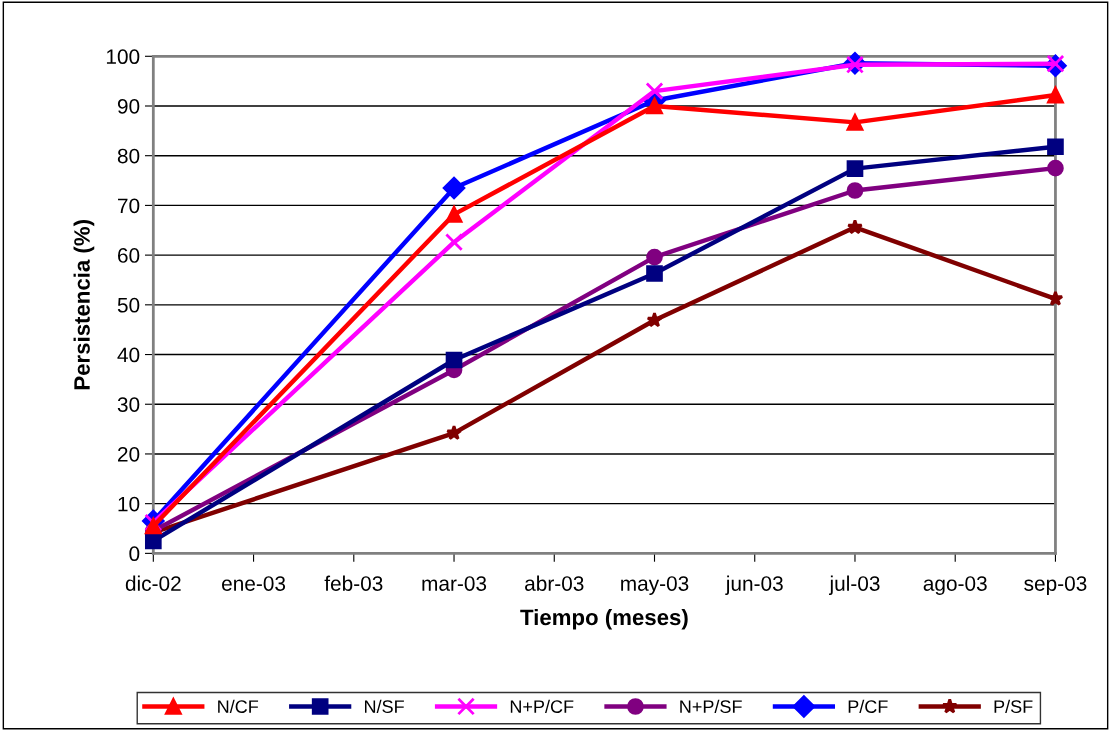 The height and width of the screenshot is (731, 1111). I want to click on x-tick-label: abr-03, so click(554, 583).